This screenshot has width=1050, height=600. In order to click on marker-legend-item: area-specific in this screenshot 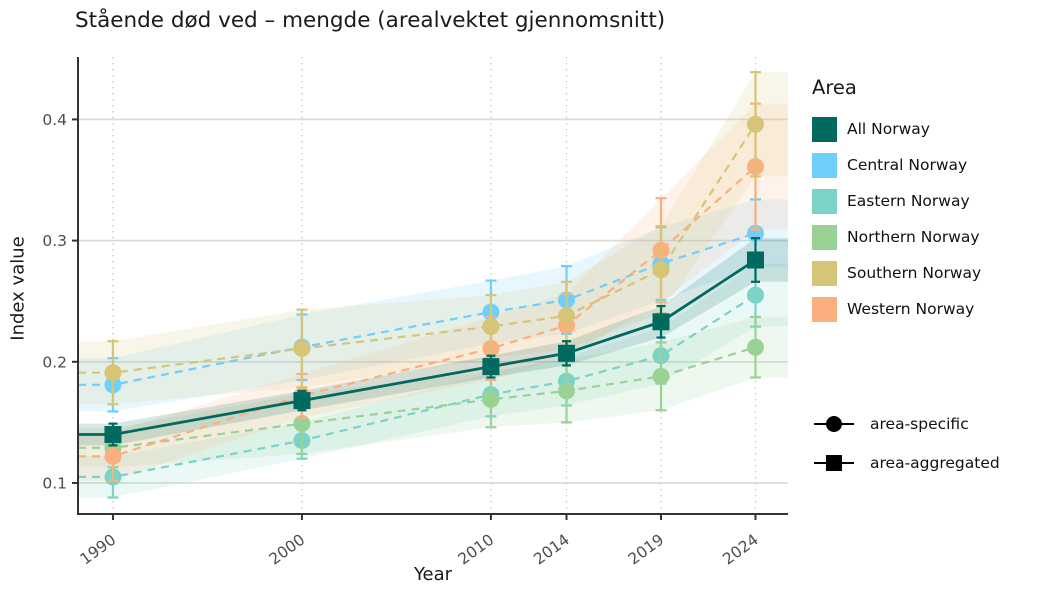, I will do `click(928, 423)`.